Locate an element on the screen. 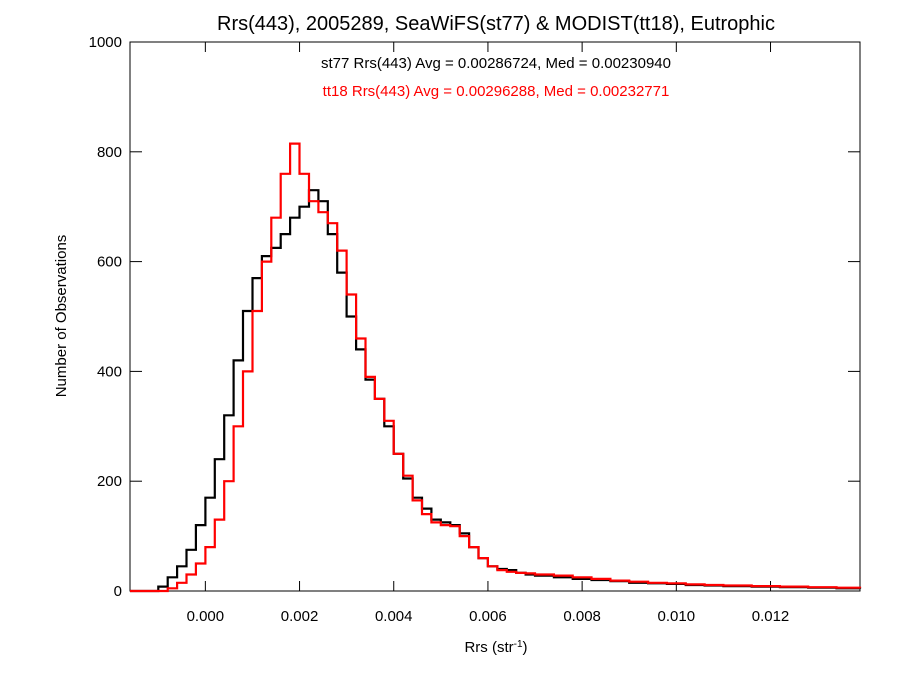 The width and height of the screenshot is (900, 675). y-tick-label: 1000 is located at coordinates (105, 42).